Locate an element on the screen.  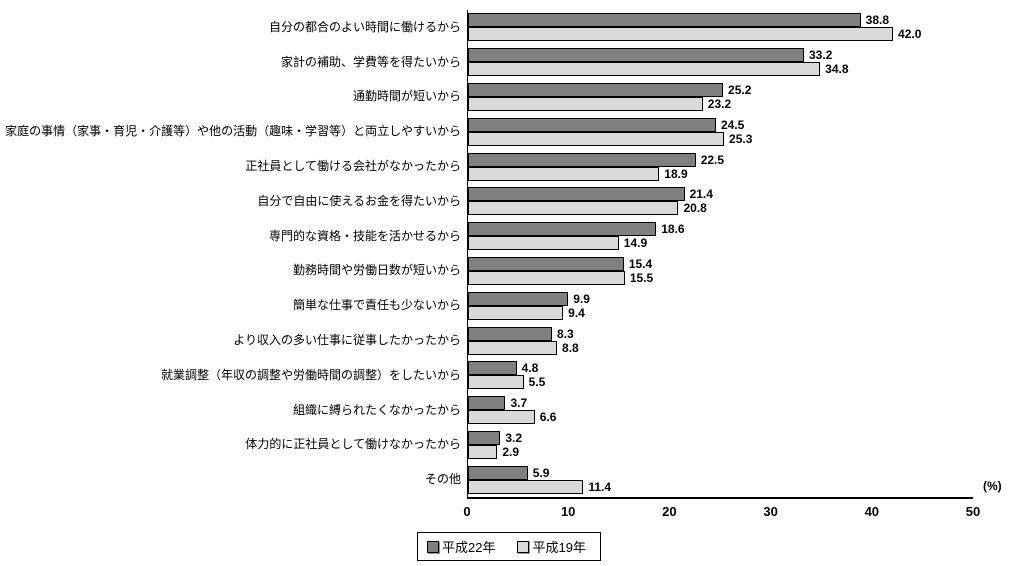
chart-row: より収入の多い仕事に従事したかったから 8.3 8.8 is located at coordinates (509, 340).